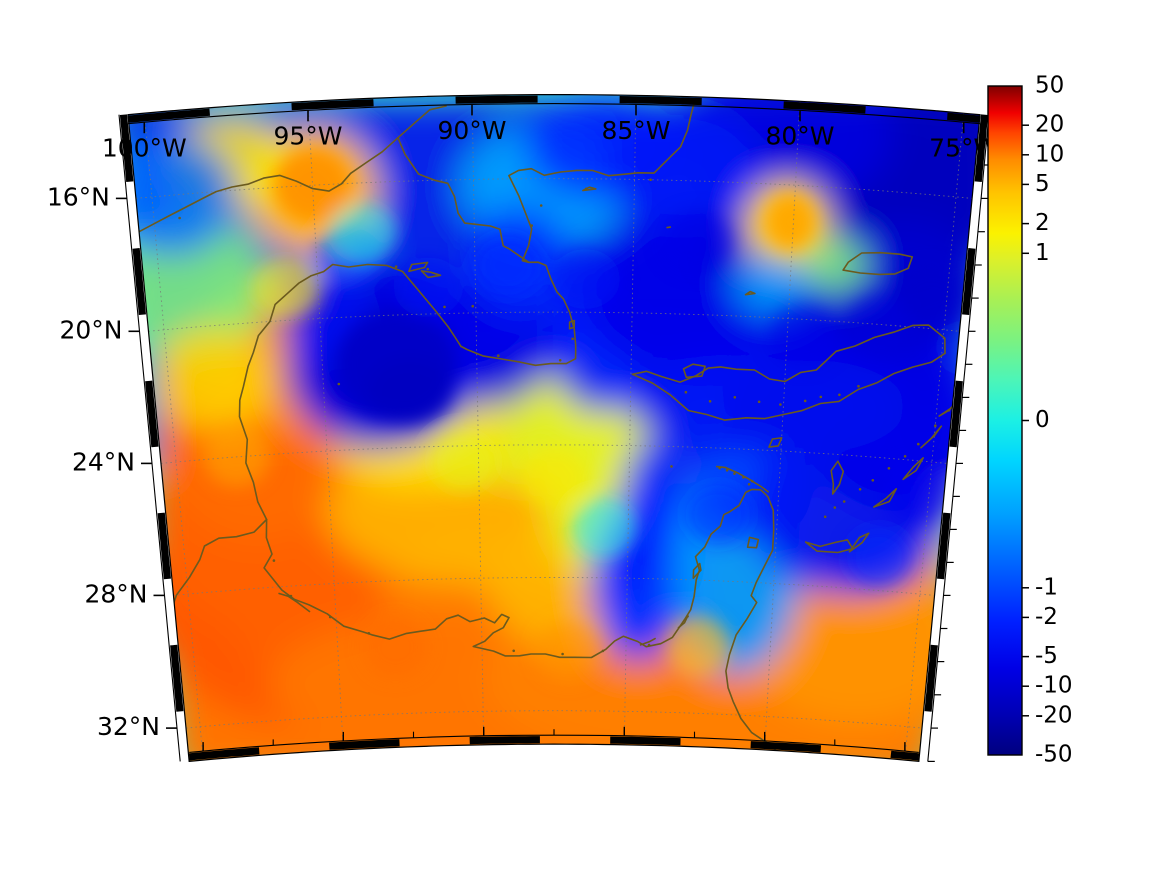 Image resolution: width=1167 pixels, height=875 pixels. What do you see at coordinates (750, 293) in the screenshot?
I see `coastline-cayman` at bounding box center [750, 293].